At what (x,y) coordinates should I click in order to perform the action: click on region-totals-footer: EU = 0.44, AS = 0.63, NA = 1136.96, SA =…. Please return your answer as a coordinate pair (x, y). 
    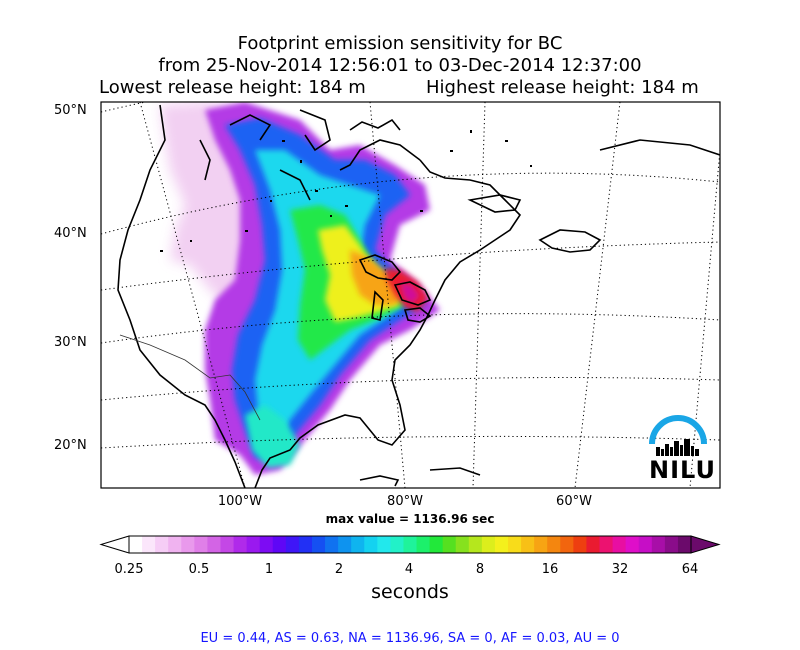
    Looking at the image, I should click on (410, 638).